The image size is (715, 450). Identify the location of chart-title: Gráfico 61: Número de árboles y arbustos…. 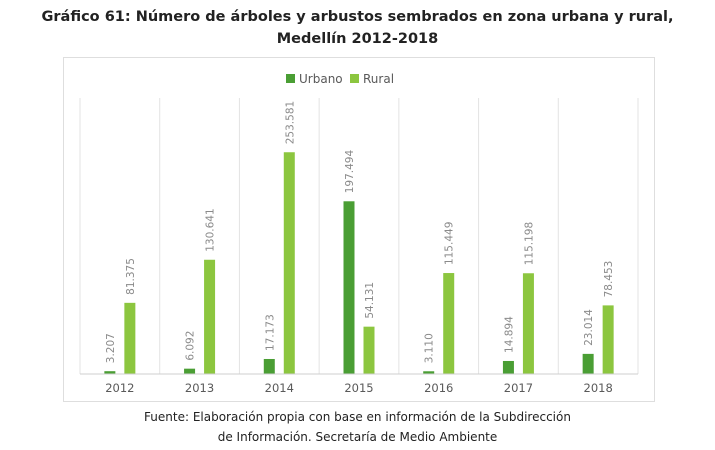
(357, 28).